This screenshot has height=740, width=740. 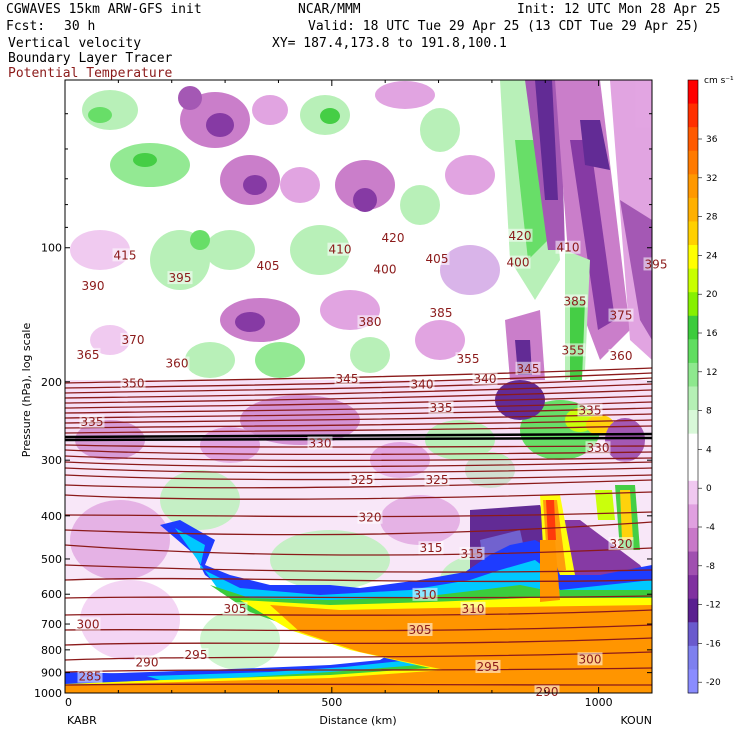 What do you see at coordinates (619, 9) in the screenshot?
I see `init-time: Init: 12 UTC Mon 28 Apr 25` at bounding box center [619, 9].